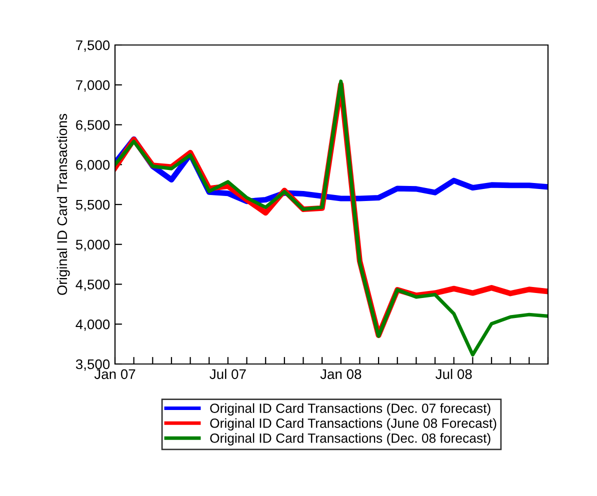  I want to click on y-tick-label: 4,500, so click(93, 286).